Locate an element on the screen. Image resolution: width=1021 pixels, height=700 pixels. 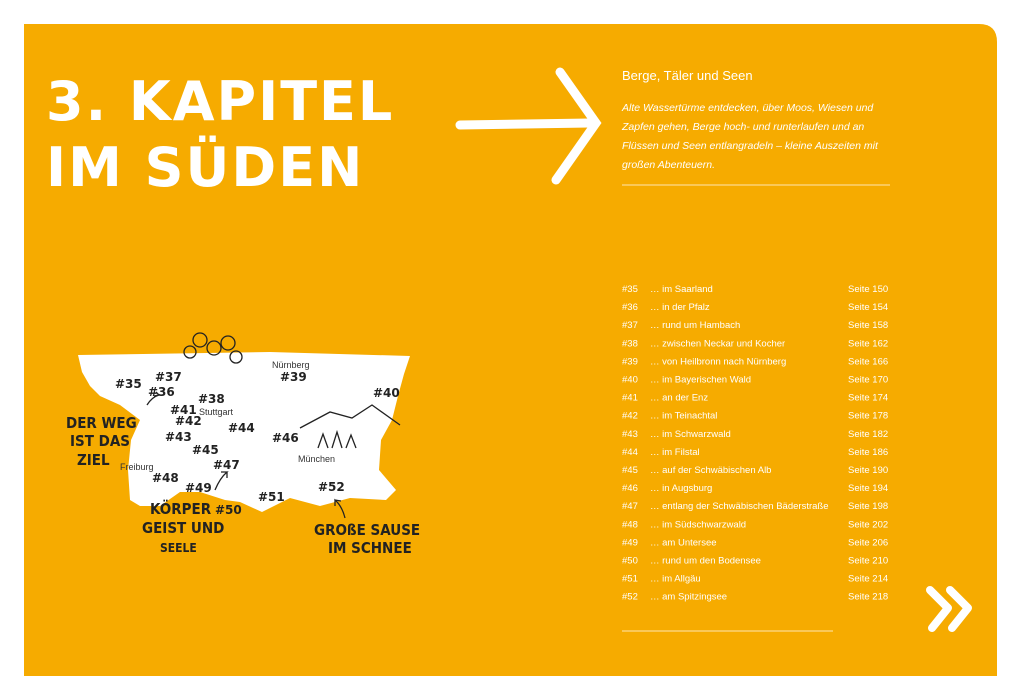
toc-number: #49 is located at coordinates (630, 542).